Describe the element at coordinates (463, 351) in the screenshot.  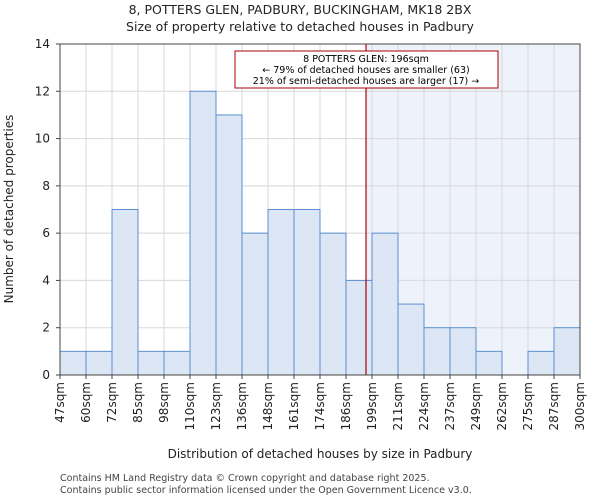
I see `bar-237sqm` at that location.